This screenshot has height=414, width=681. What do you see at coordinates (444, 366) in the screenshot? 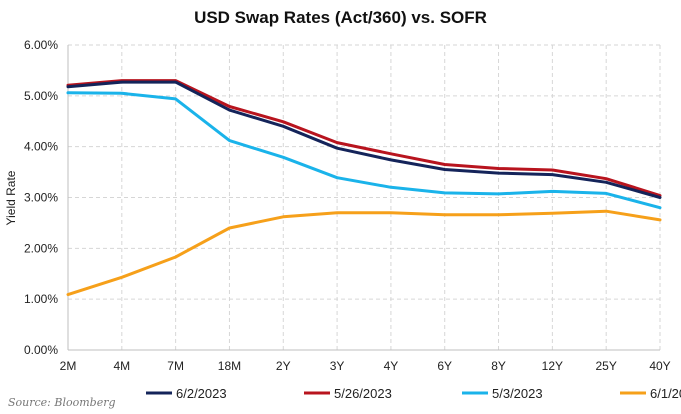
I see `x-tick-label: 6Y` at bounding box center [444, 366].